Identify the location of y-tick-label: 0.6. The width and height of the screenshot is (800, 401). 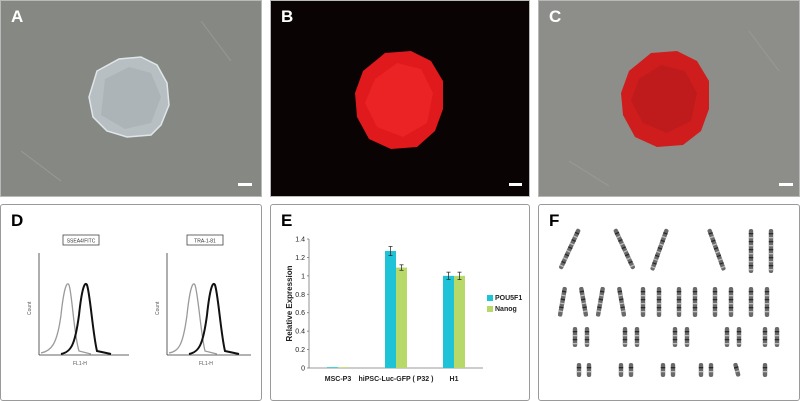
(300, 313).